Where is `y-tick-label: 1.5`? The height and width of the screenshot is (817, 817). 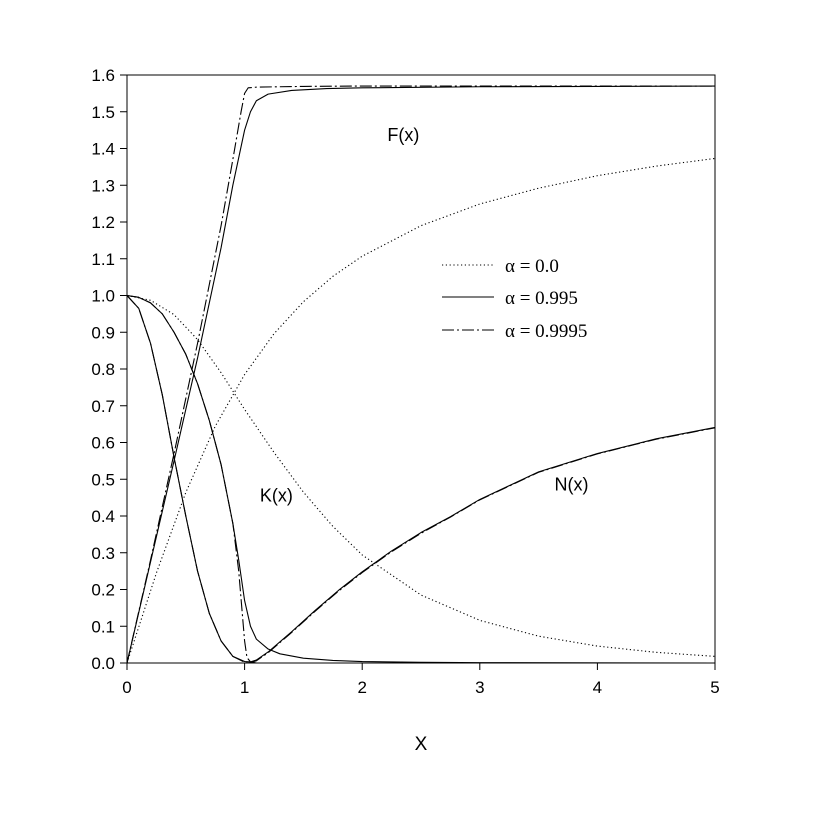
y-tick-label: 1.5 is located at coordinates (103, 112).